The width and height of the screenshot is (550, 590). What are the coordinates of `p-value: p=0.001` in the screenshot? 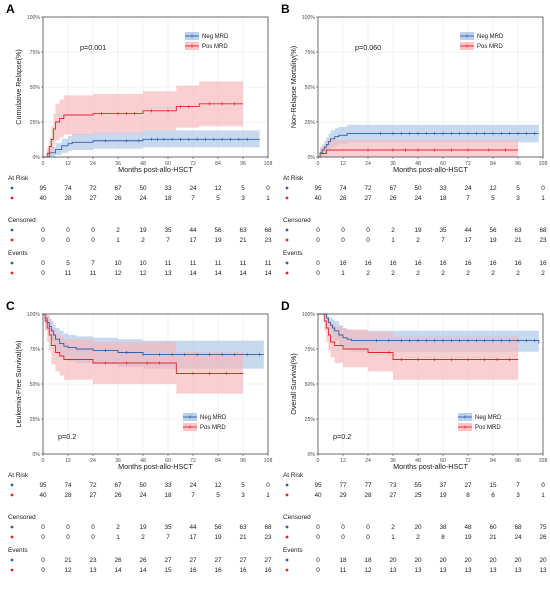 It's located at (93, 47).